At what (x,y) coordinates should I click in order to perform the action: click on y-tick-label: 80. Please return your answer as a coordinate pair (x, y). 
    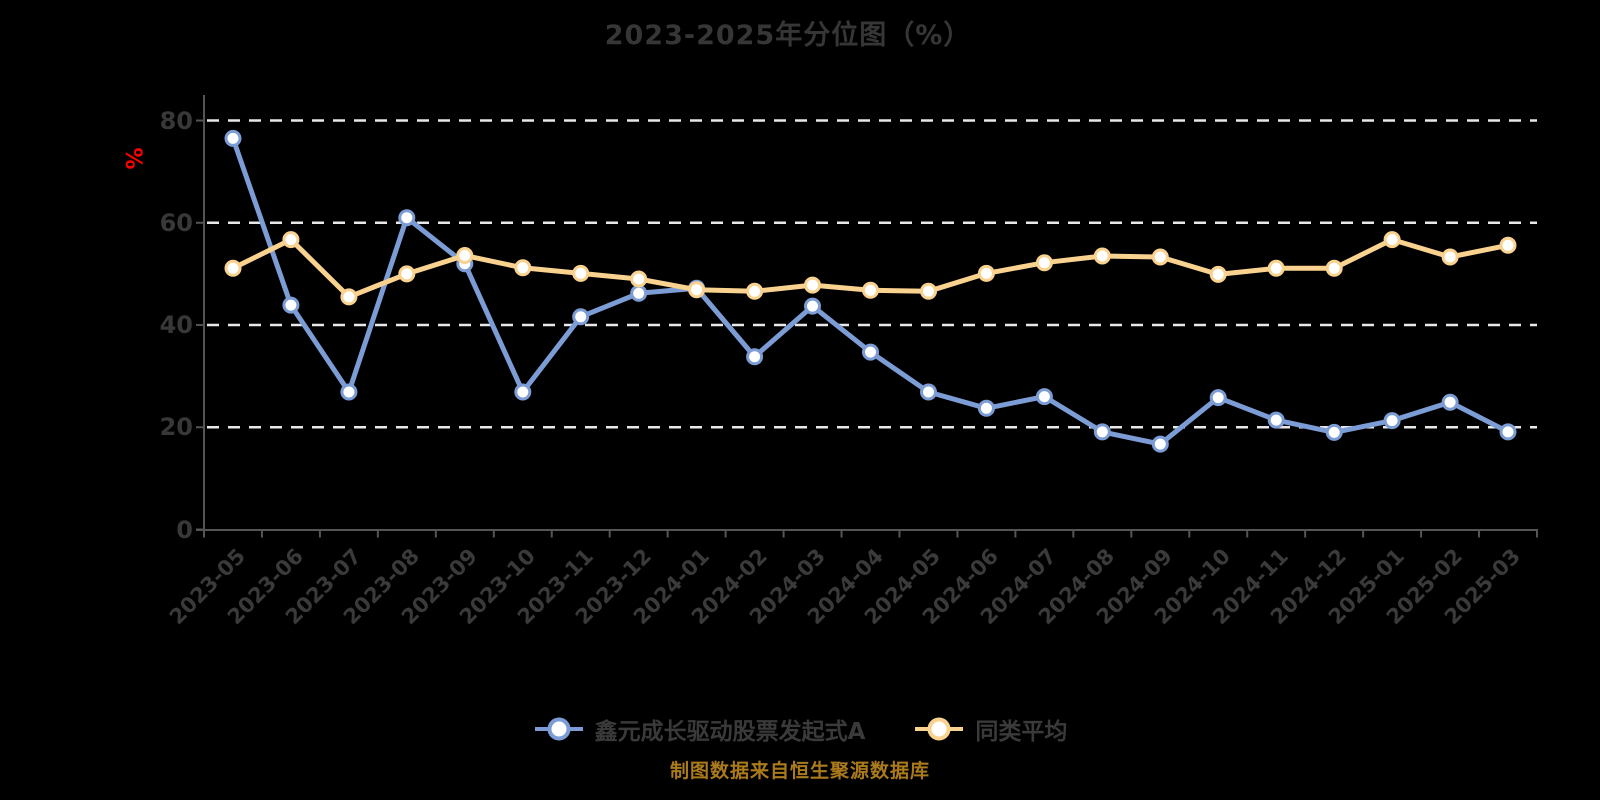
    Looking at the image, I should click on (176, 120).